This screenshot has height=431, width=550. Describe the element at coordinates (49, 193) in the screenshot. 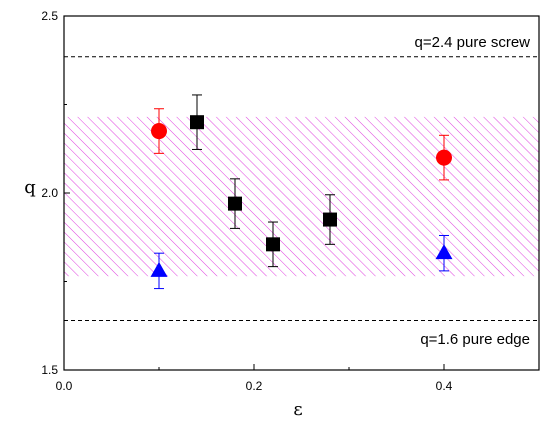

I see `y-tick-label: 2.0` at that location.